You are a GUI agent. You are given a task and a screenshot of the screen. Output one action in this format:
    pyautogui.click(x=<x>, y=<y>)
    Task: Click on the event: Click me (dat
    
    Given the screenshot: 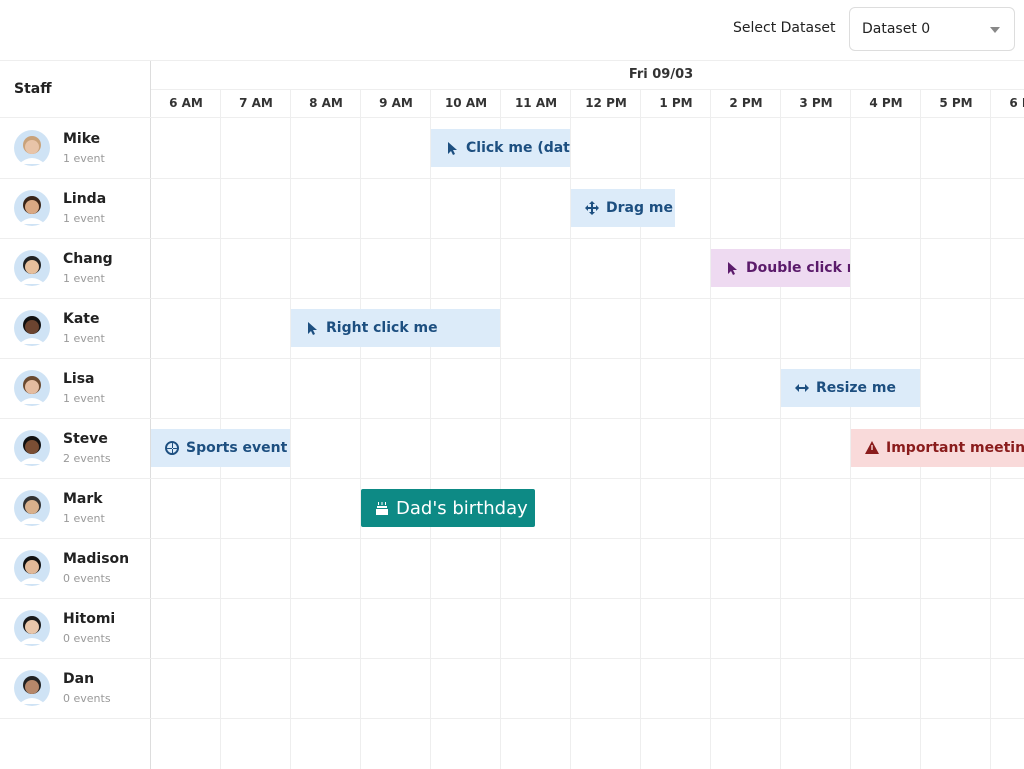 What is the action you would take?
    pyautogui.click(x=500, y=148)
    